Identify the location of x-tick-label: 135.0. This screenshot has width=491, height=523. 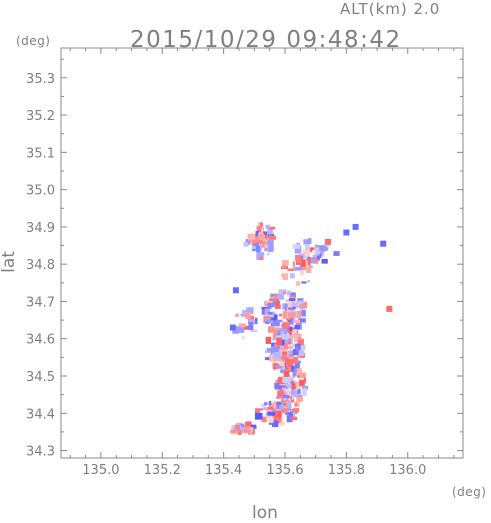
(100, 470).